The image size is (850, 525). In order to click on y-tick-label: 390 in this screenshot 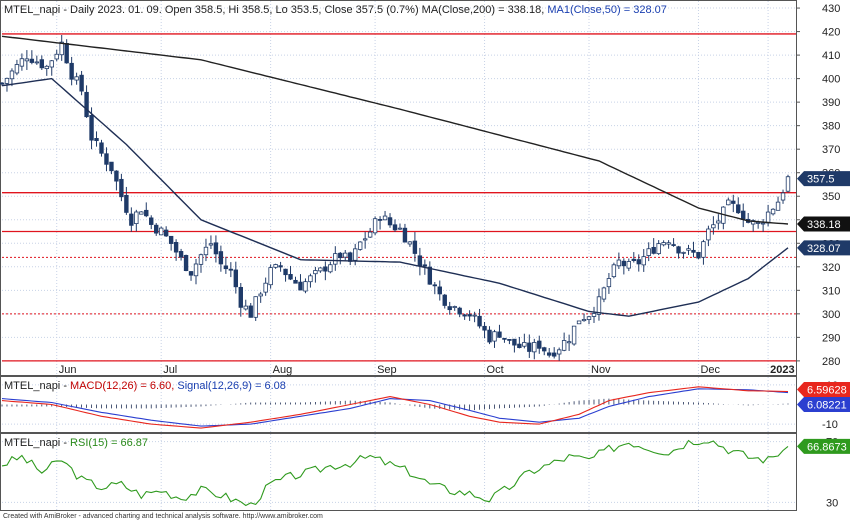, I will do `click(831, 103)`.